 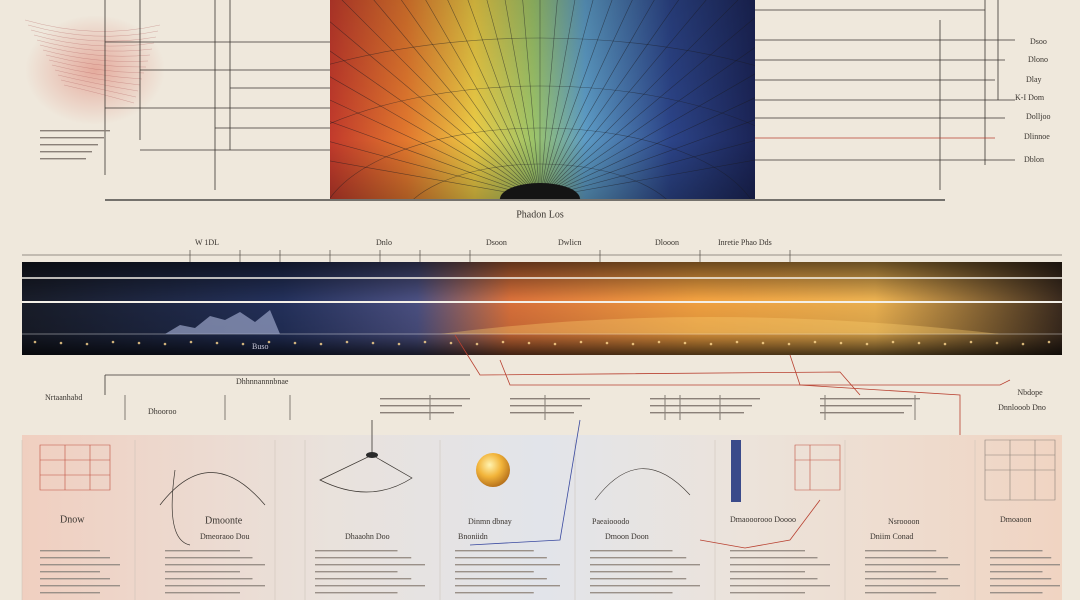 What do you see at coordinates (367, 536) in the screenshot?
I see `panel-title: Dhaaohn Doo` at bounding box center [367, 536].